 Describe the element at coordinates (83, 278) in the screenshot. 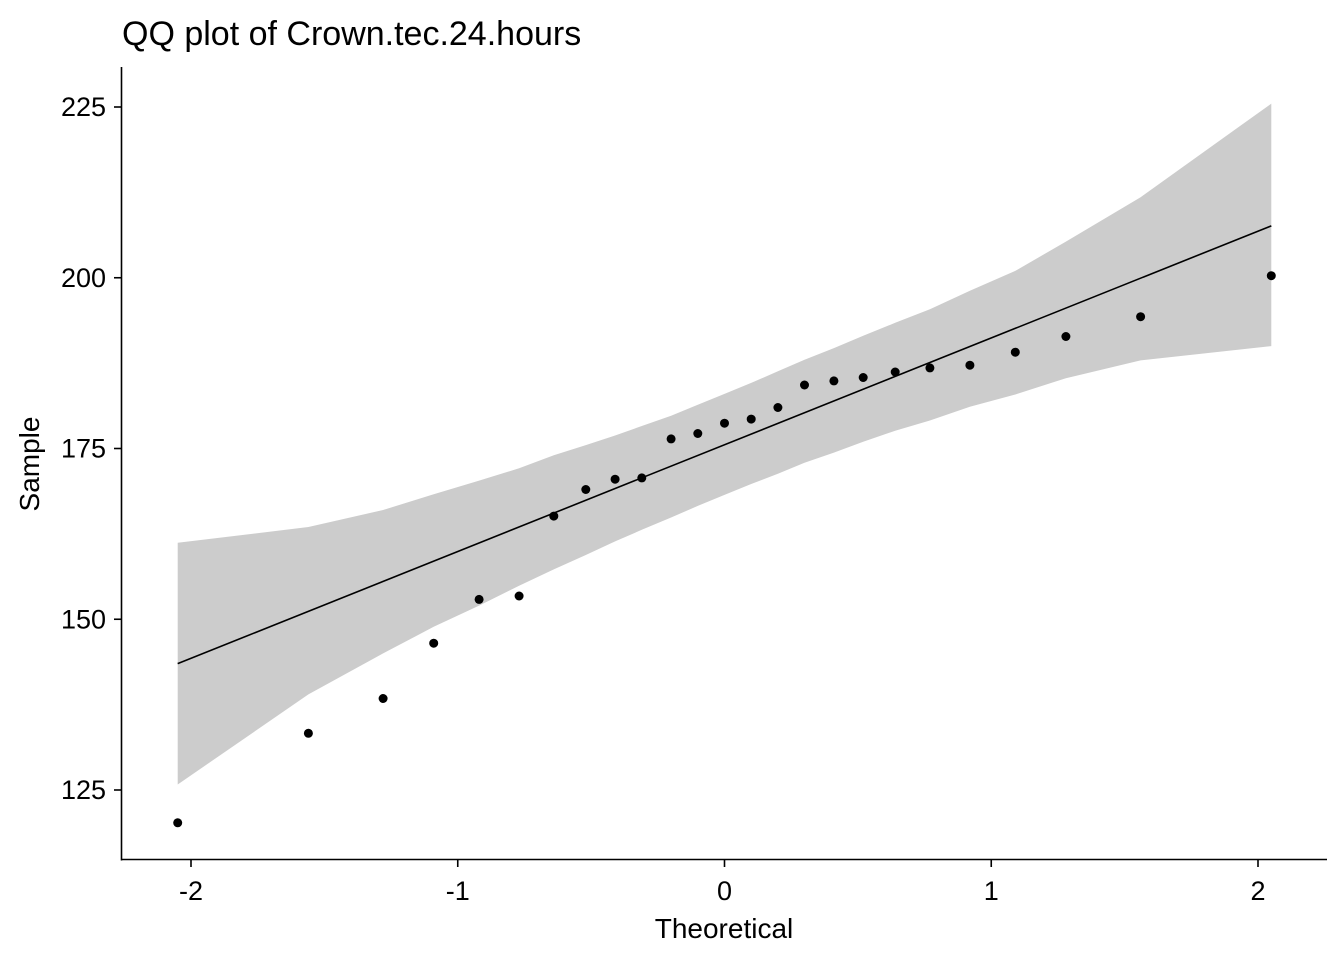

I see `y-tick-label: 200` at that location.